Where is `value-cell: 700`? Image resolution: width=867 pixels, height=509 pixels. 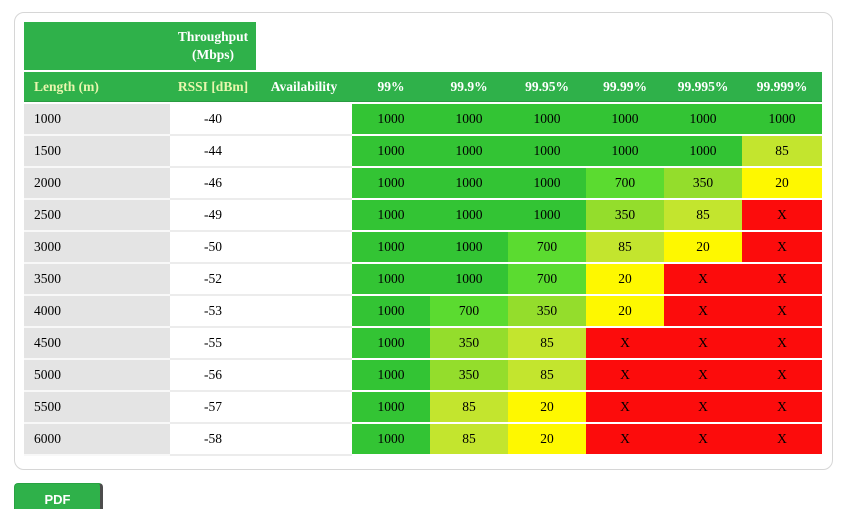 value-cell: 700 is located at coordinates (547, 248).